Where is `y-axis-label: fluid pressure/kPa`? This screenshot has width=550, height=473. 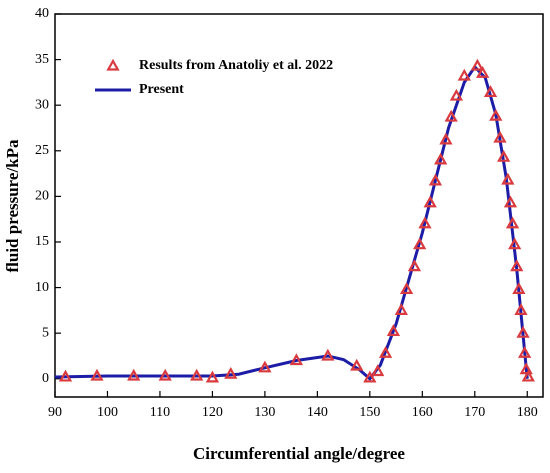 y-axis-label: fluid pressure/kPa is located at coordinates (12, 206).